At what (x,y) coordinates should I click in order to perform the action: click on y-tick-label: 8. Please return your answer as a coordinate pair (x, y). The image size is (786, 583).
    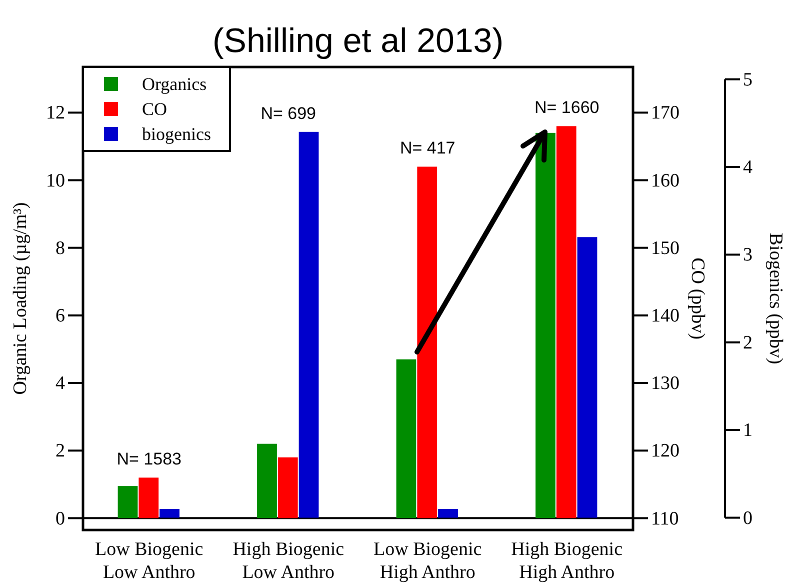
    Looking at the image, I should click on (60, 248).